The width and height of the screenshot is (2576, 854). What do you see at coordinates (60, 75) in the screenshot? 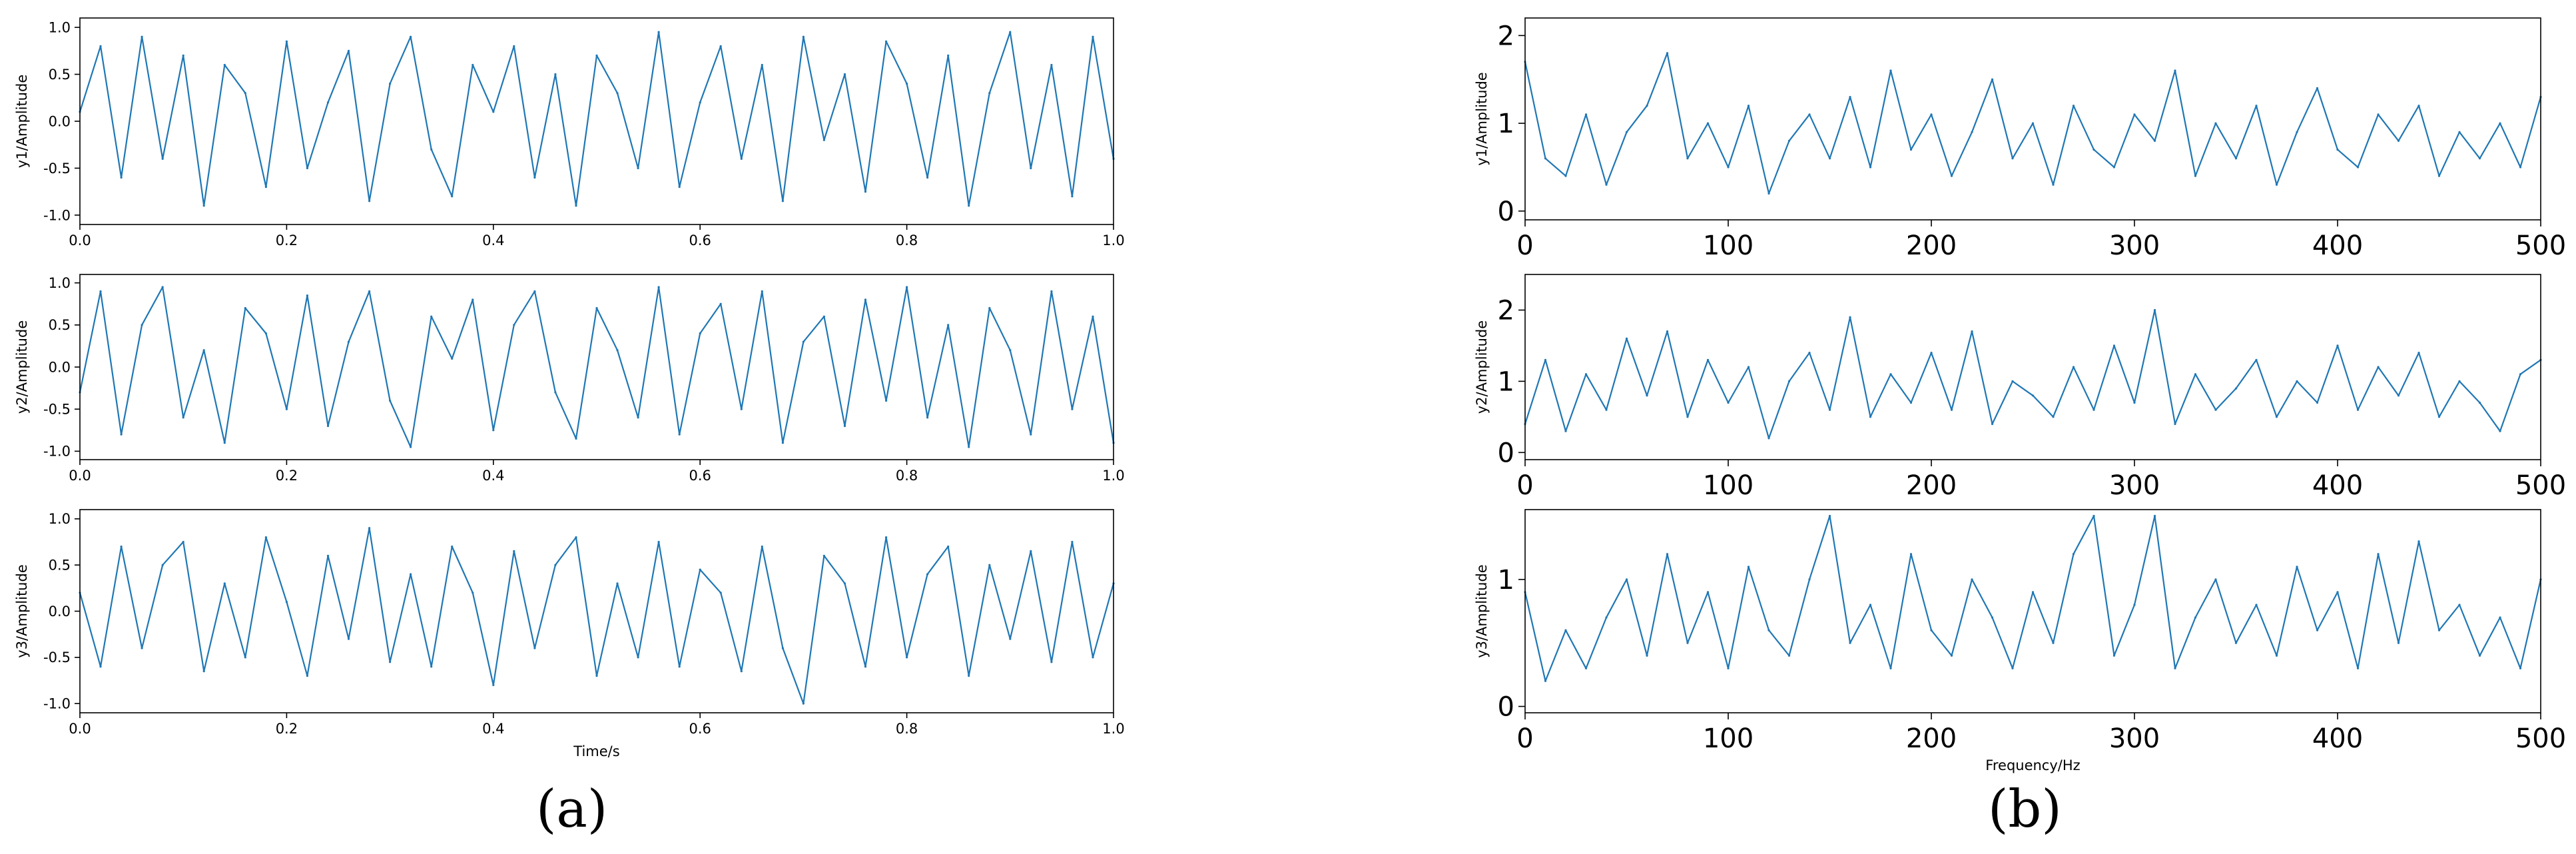
I see `y-tick-label: 0.5` at bounding box center [60, 75].